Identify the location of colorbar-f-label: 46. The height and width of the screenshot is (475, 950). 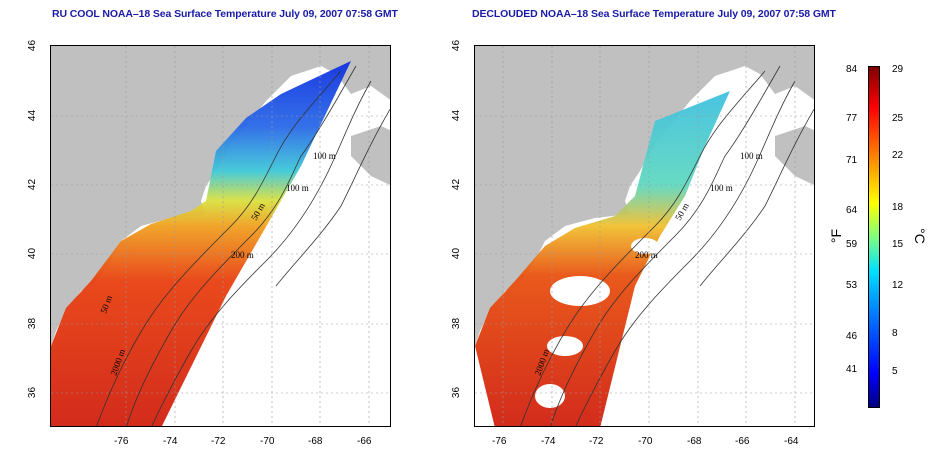
(852, 336).